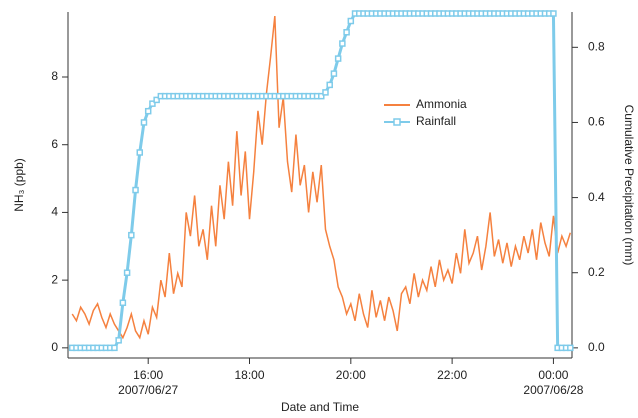 This screenshot has width=638, height=418. Describe the element at coordinates (54, 212) in the screenshot. I see `y-tick-label: 4` at that location.